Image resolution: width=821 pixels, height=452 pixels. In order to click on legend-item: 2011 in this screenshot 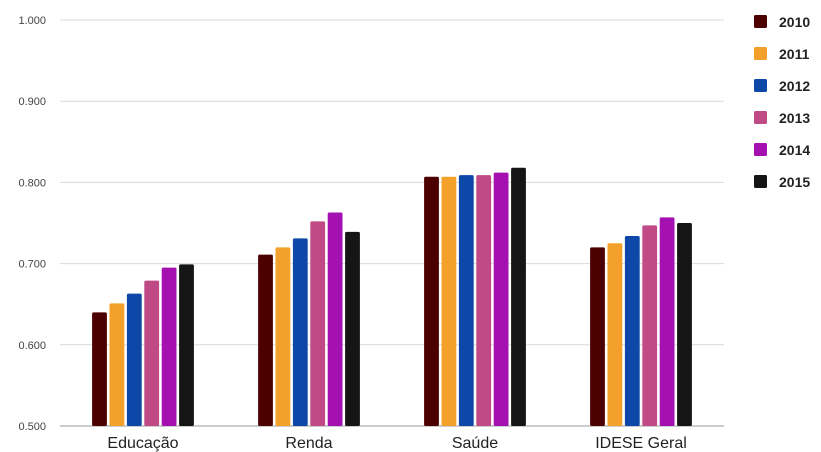, I will do `click(782, 54)`.